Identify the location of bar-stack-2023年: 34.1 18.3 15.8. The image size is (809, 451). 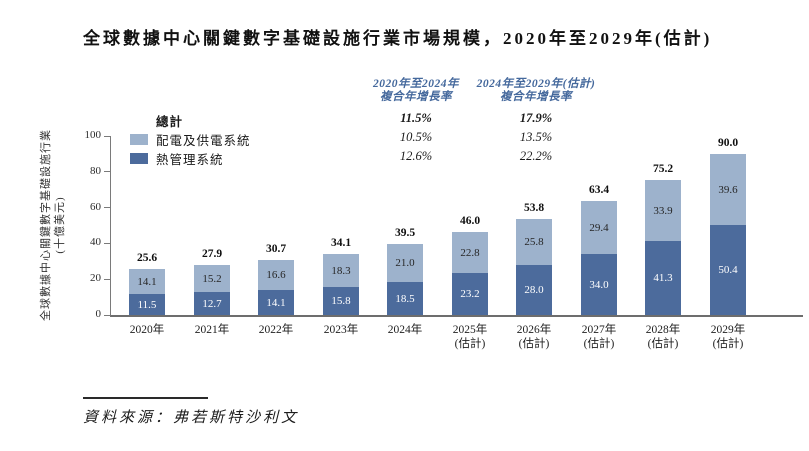
(341, 276).